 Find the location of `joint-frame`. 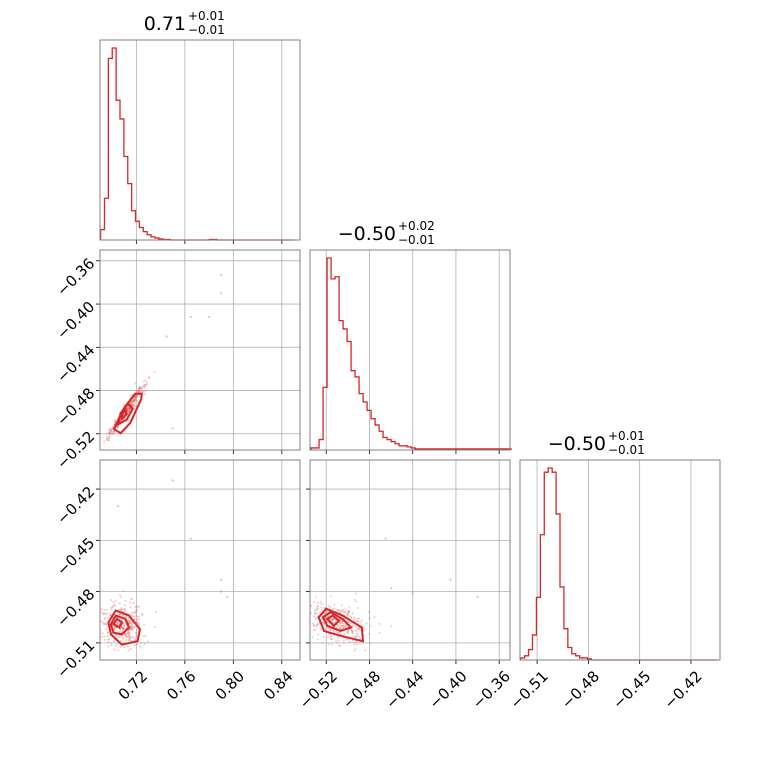

joint-frame is located at coordinates (200, 350).